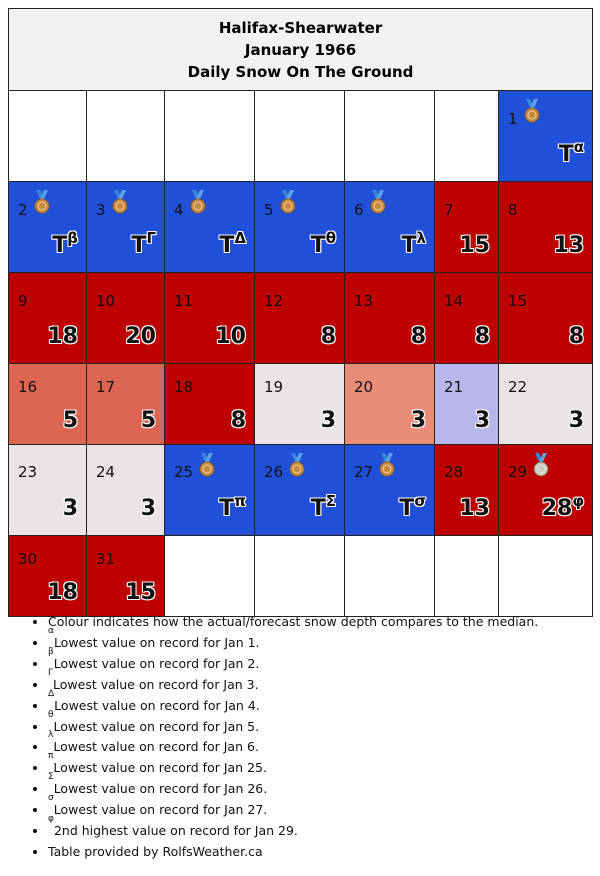  Describe the element at coordinates (23, 301) in the screenshot. I see `day-number: 9` at that location.